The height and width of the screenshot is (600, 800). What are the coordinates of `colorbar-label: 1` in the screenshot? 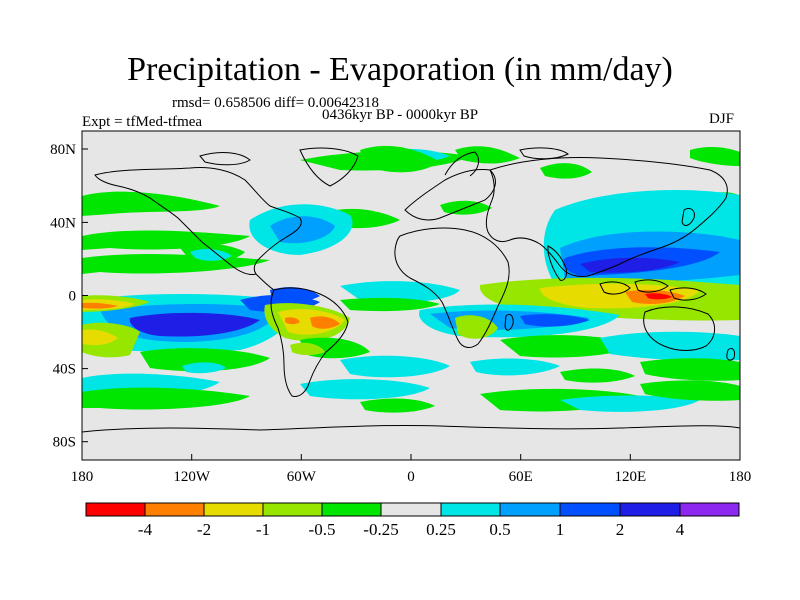 It's located at (560, 529).